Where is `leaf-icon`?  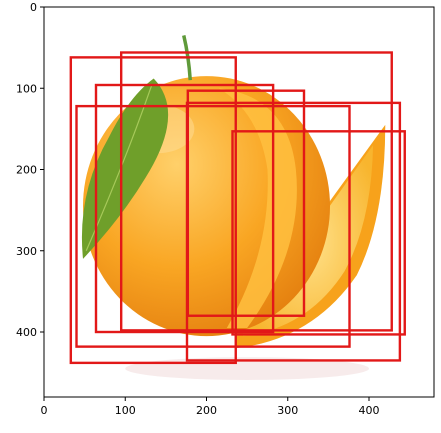
leaf-icon is located at coordinates (125, 168).